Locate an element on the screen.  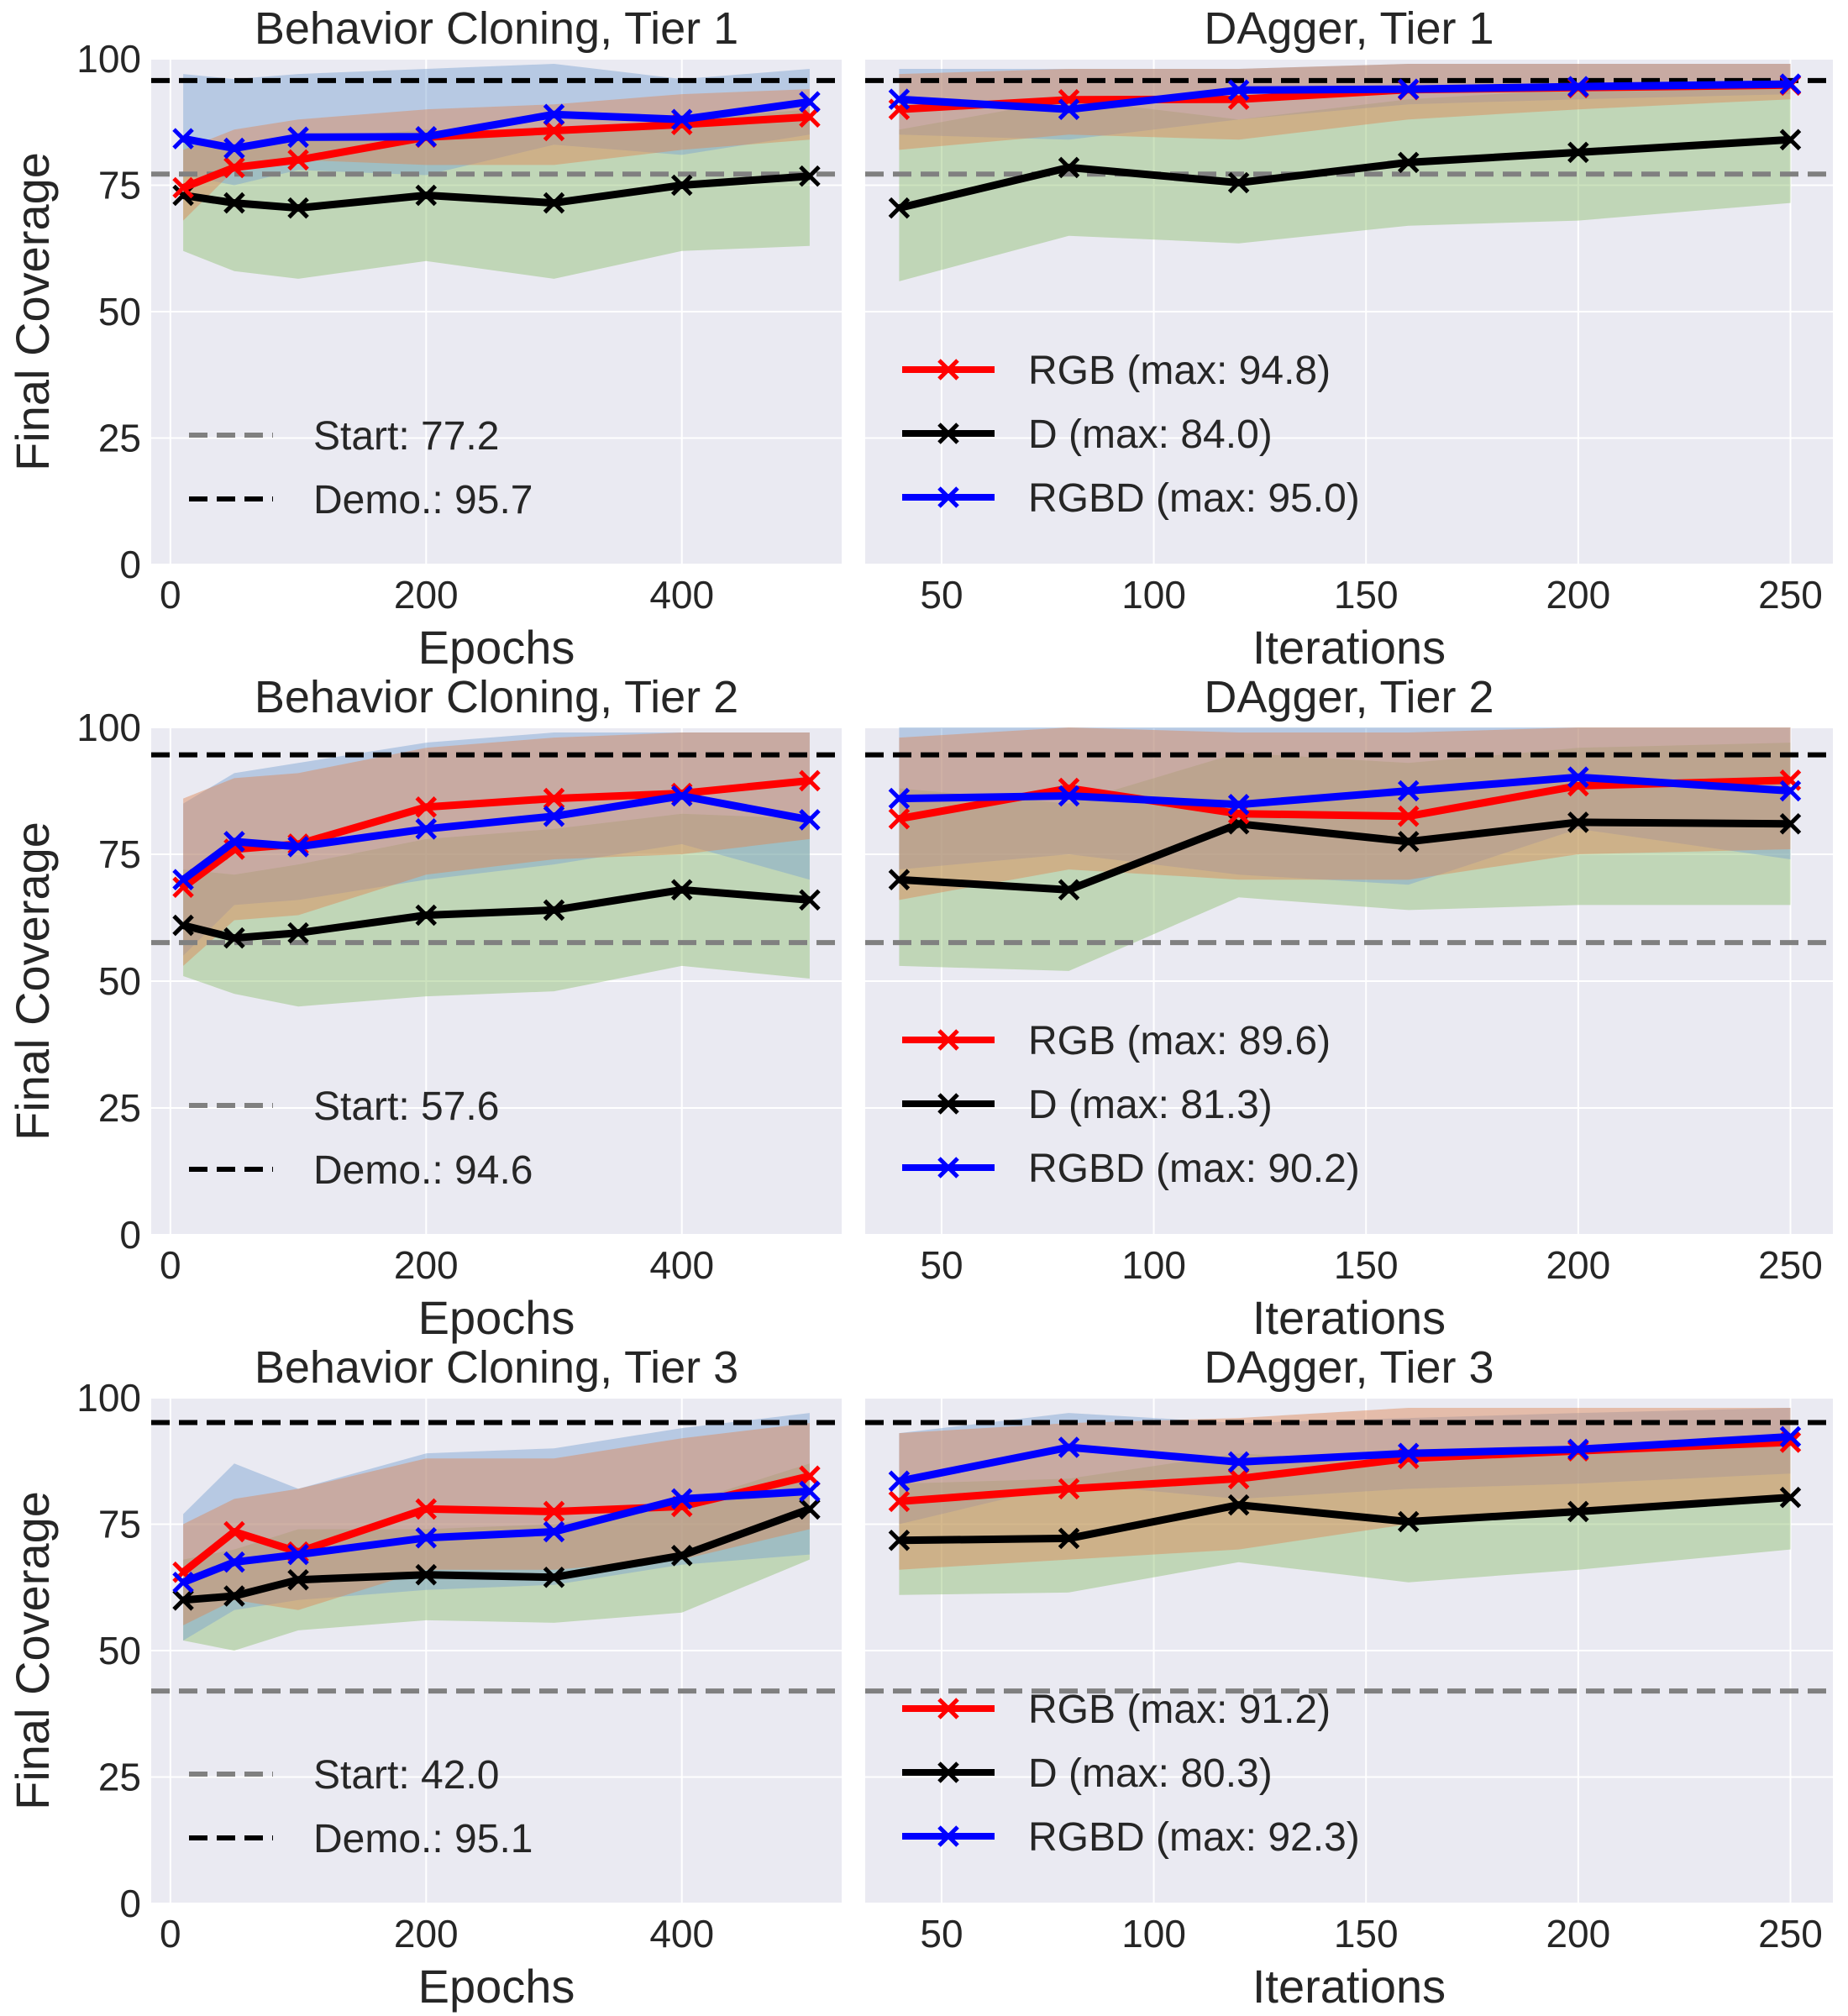
legend-label-d: D (max: 80.3) is located at coordinates (1150, 1773).